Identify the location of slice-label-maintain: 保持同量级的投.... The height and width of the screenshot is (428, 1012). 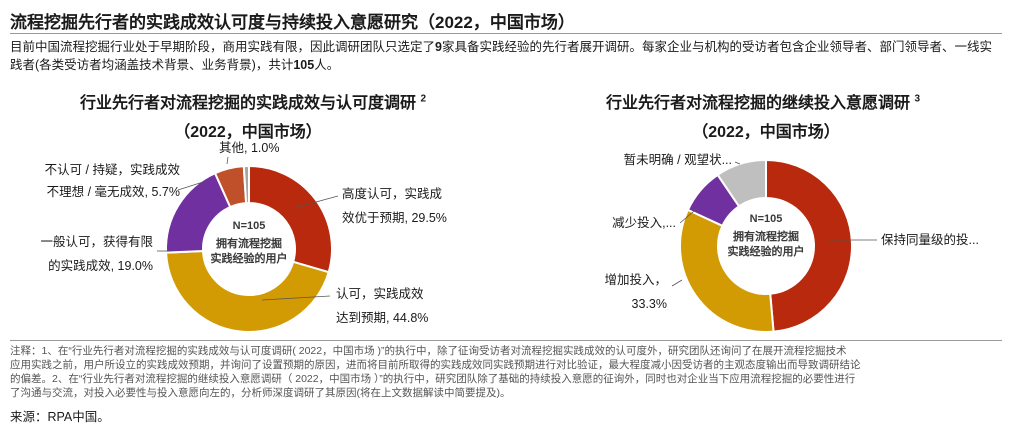
(930, 239).